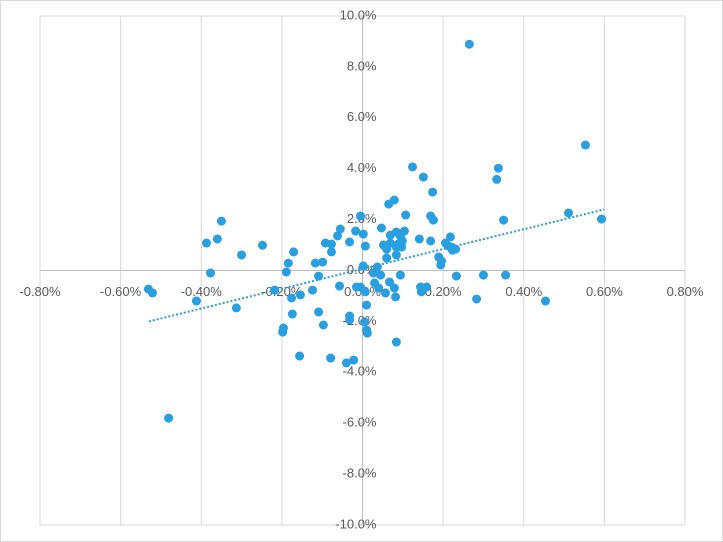 The width and height of the screenshot is (723, 542). I want to click on x-tick-label: 0.60%, so click(604, 291).